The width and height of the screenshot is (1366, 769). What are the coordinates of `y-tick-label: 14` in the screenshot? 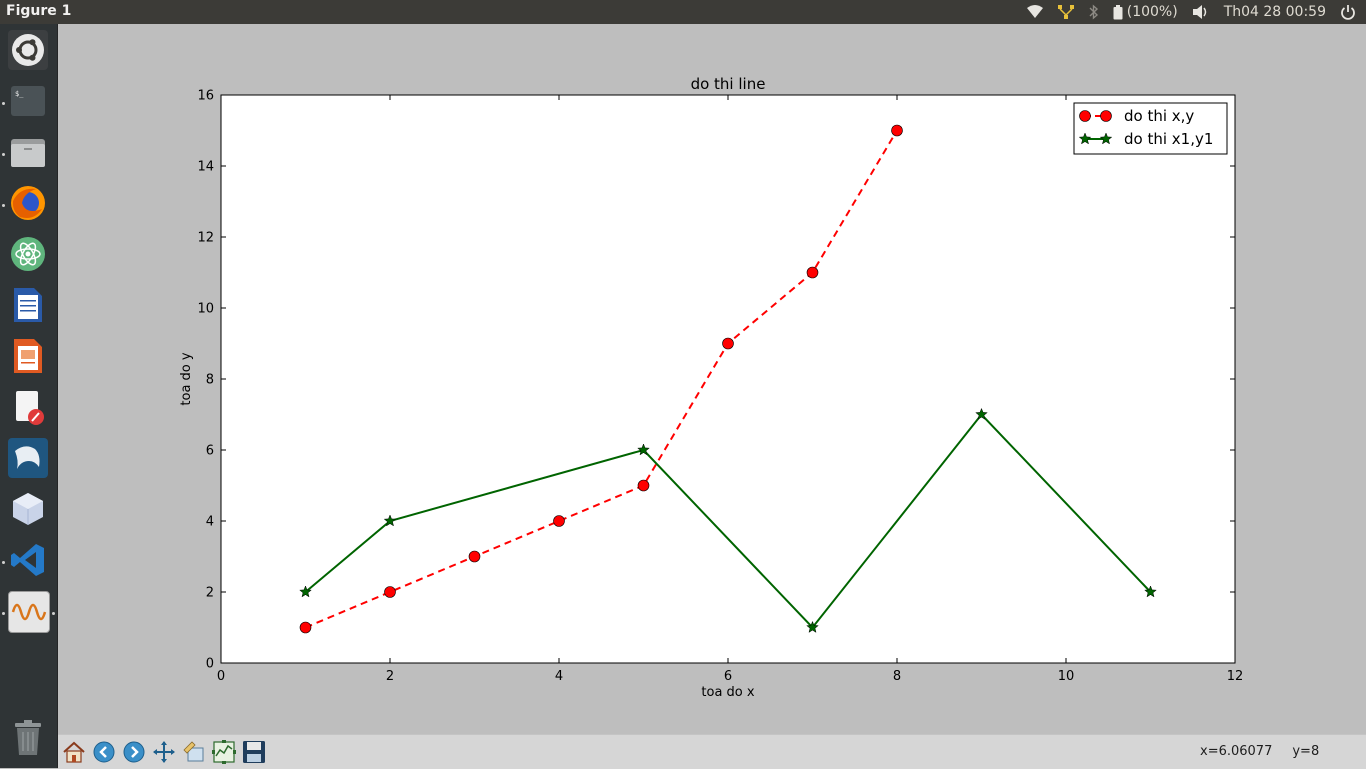 It's located at (205, 167).